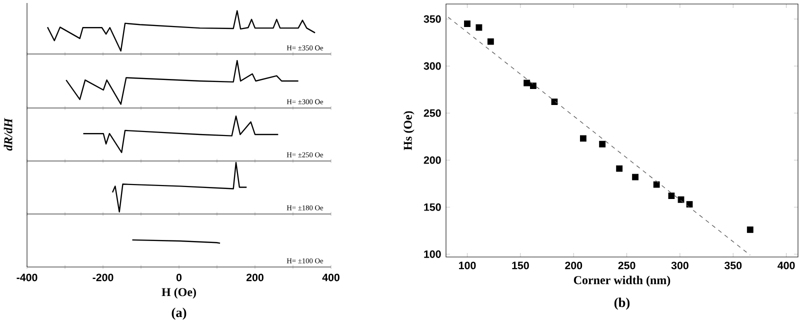 The width and height of the screenshot is (800, 324). What do you see at coordinates (627, 266) in the screenshot?
I see `x-tick-label: 250` at bounding box center [627, 266].